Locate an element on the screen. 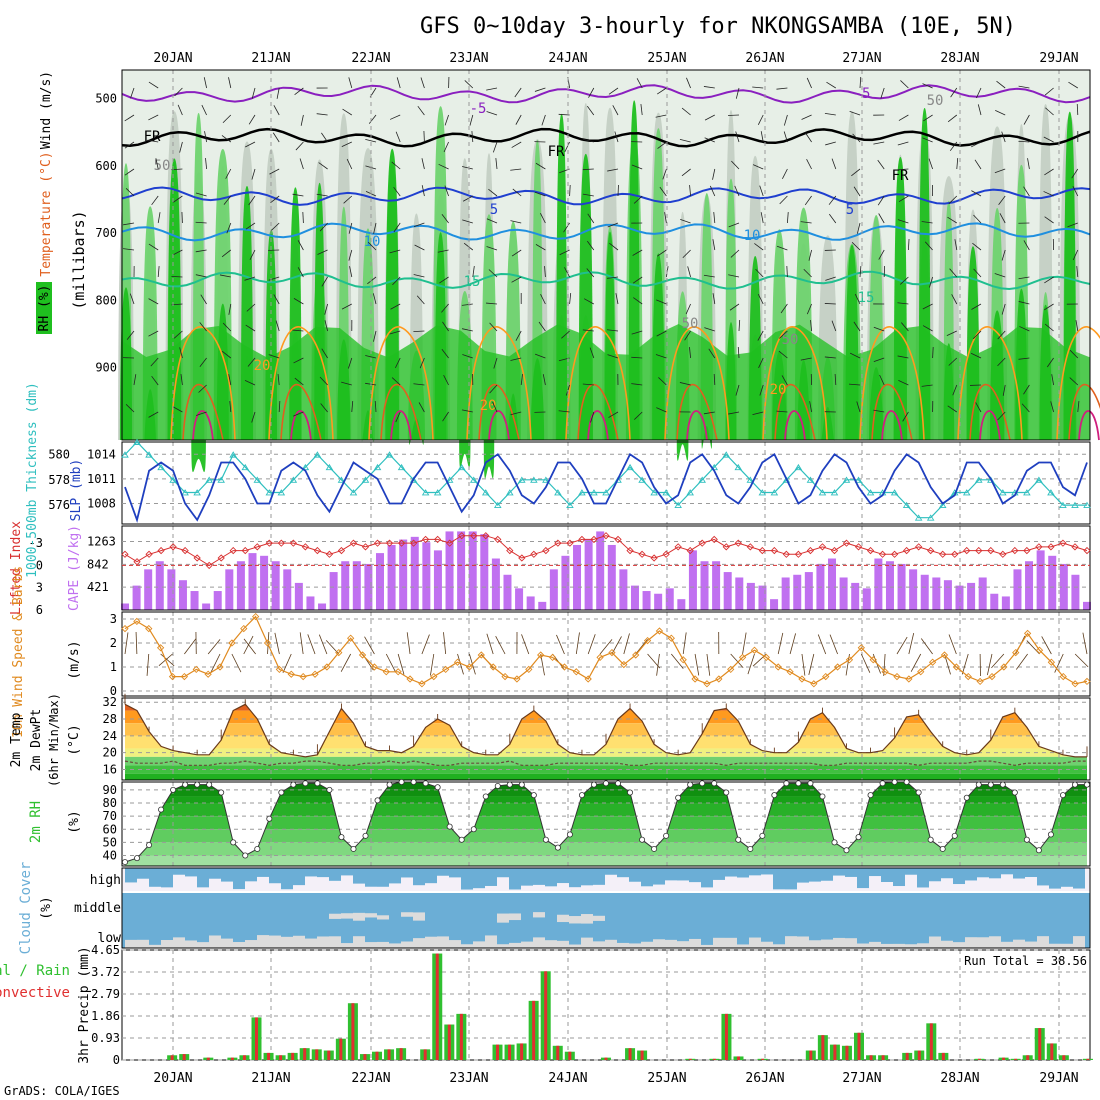 This screenshot has width=1100, height=1100. date-label-bottom: 24JAN is located at coordinates (567, 1078).